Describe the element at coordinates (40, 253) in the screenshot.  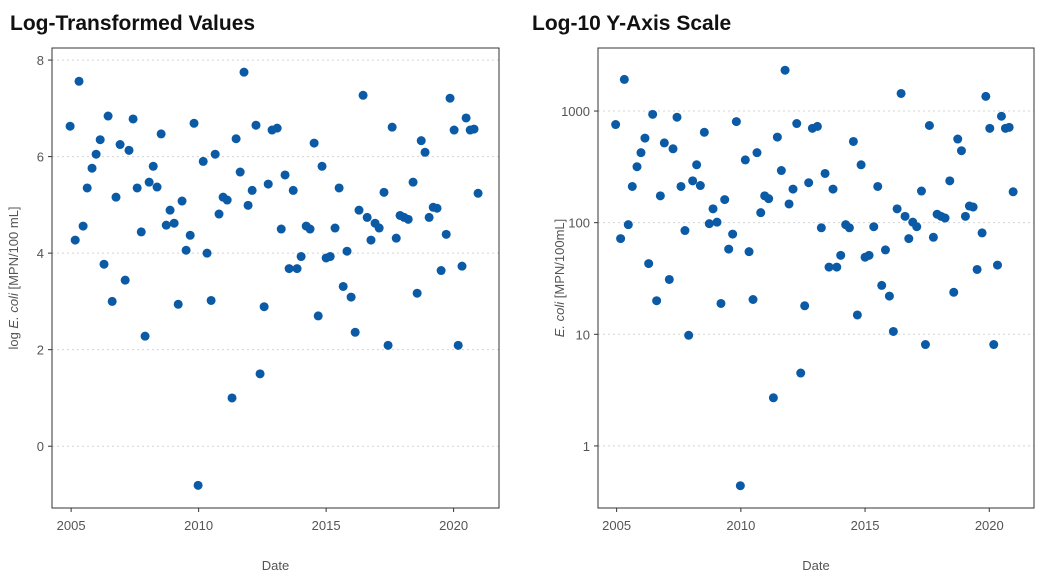
I see `y-tick-label: 4` at that location.